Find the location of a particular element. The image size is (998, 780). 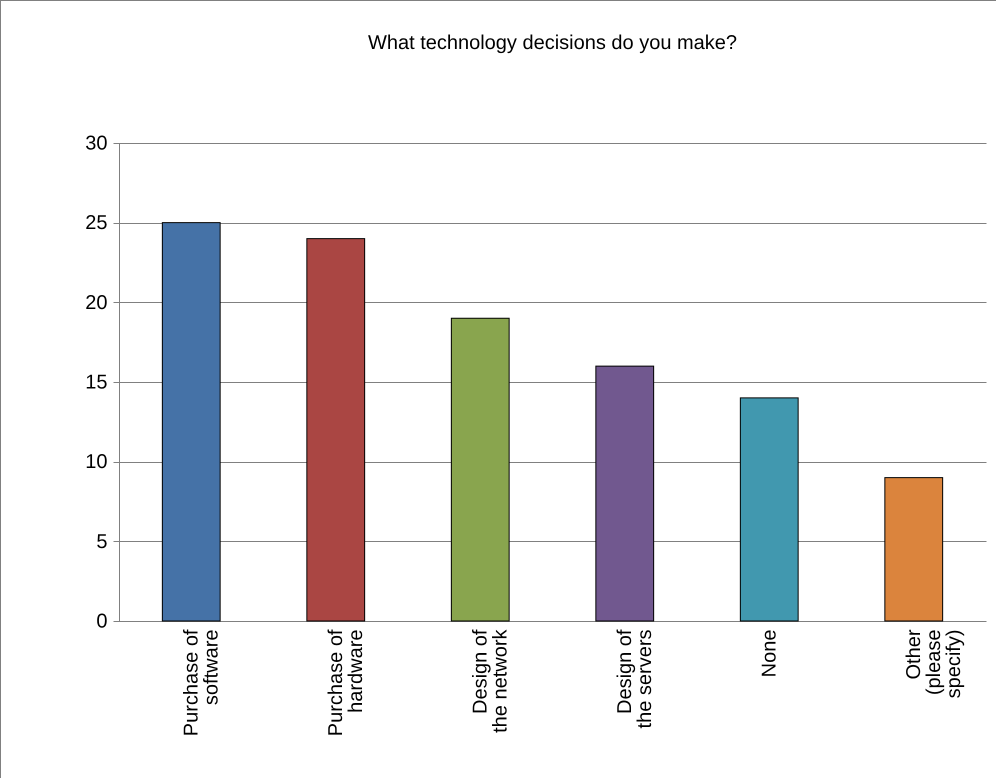

x-tick-label: None is located at coordinates (769, 654).